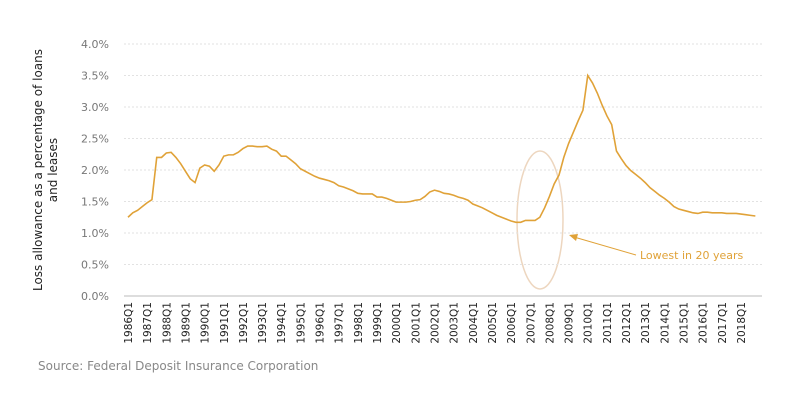 This screenshot has width=800, height=410. Describe the element at coordinates (95, 44) in the screenshot. I see `y-tick-label: 4.0%` at that location.